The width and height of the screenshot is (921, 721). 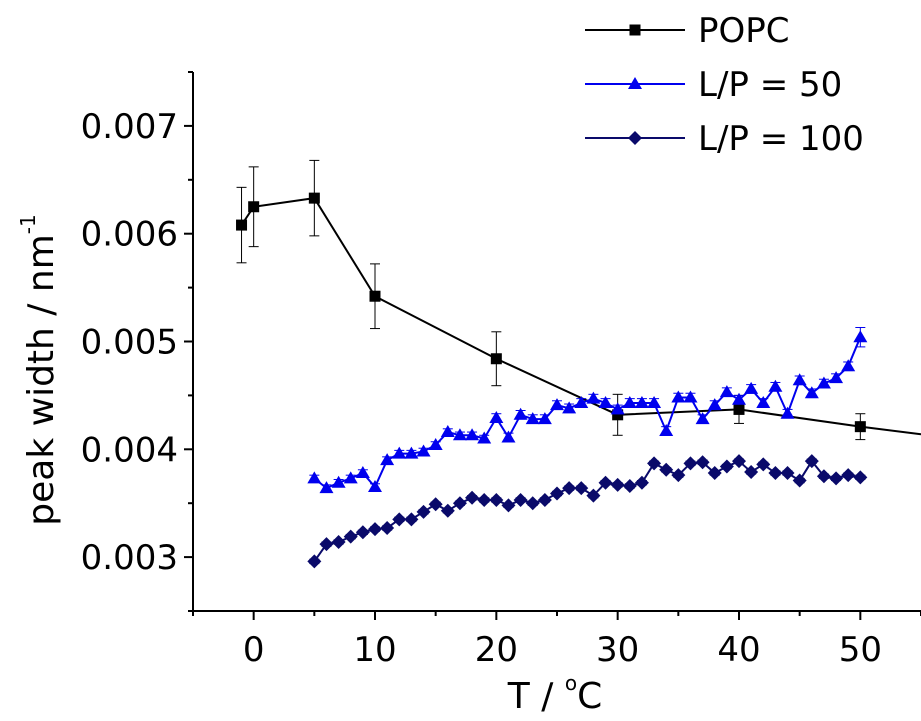 I want to click on legend-item-2: L/P = 50, so click(x=713, y=85).